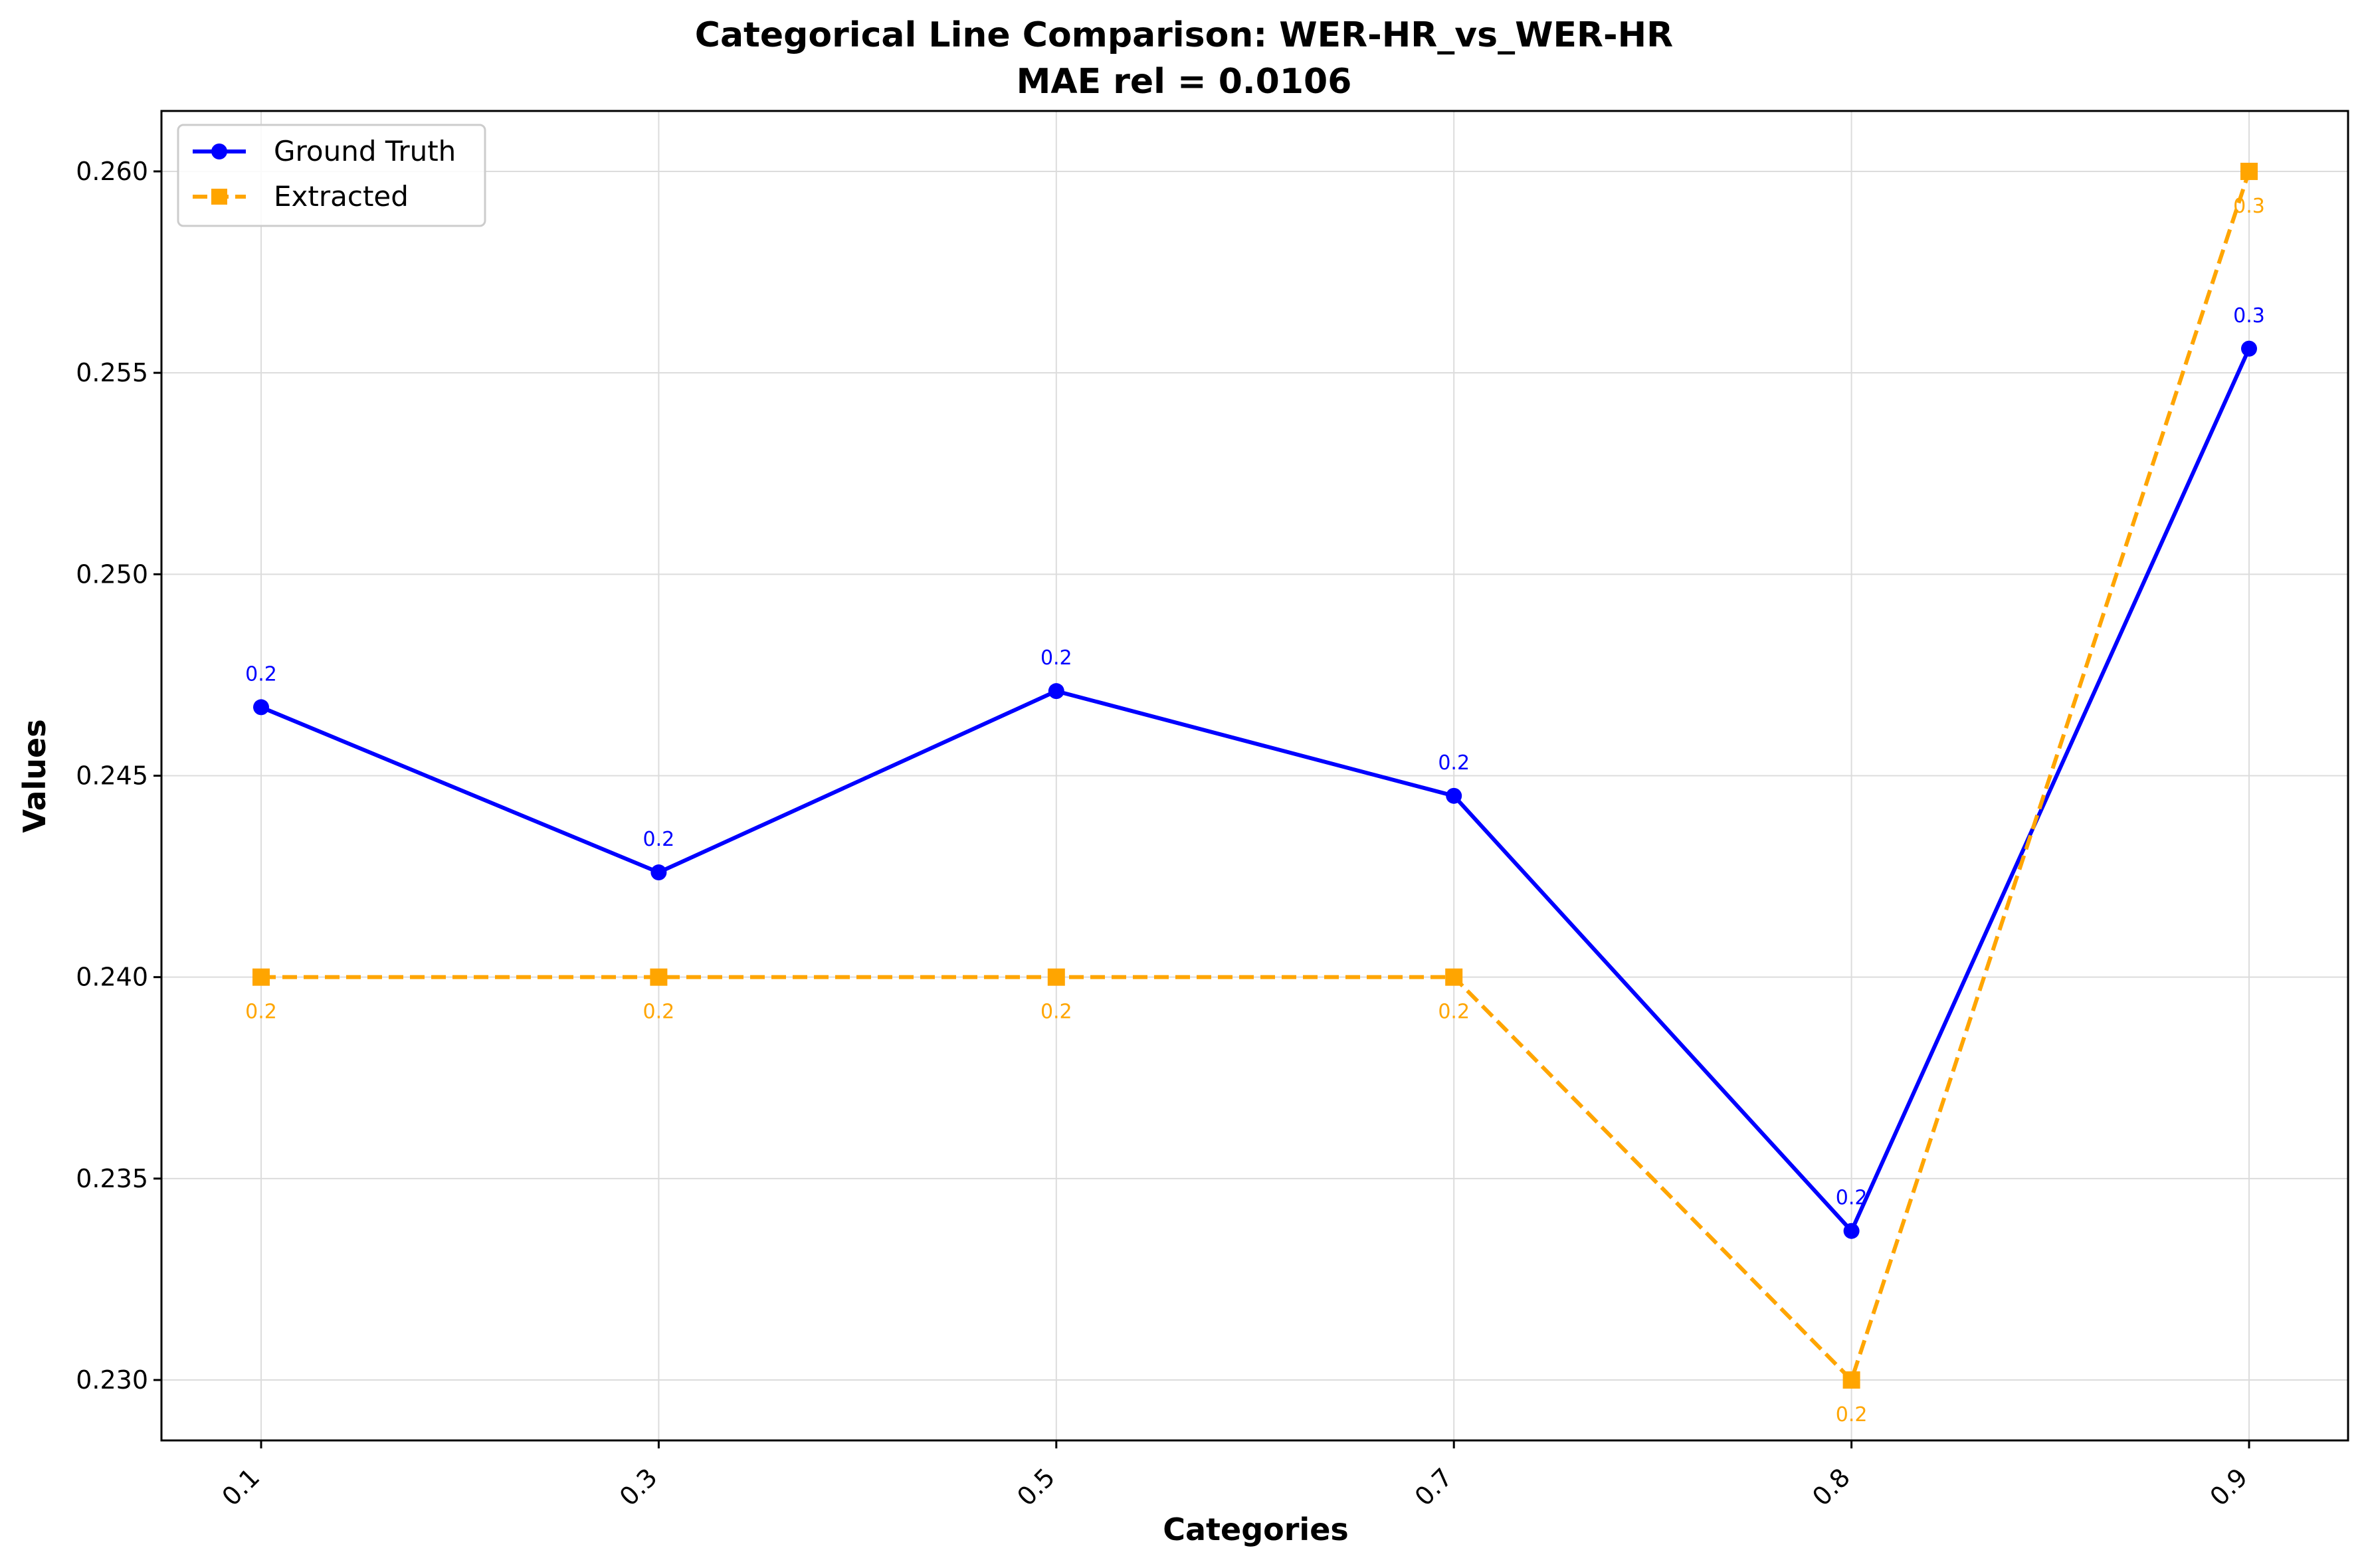  I want to click on legend: Ground Truth Extracted, so click(331, 175).